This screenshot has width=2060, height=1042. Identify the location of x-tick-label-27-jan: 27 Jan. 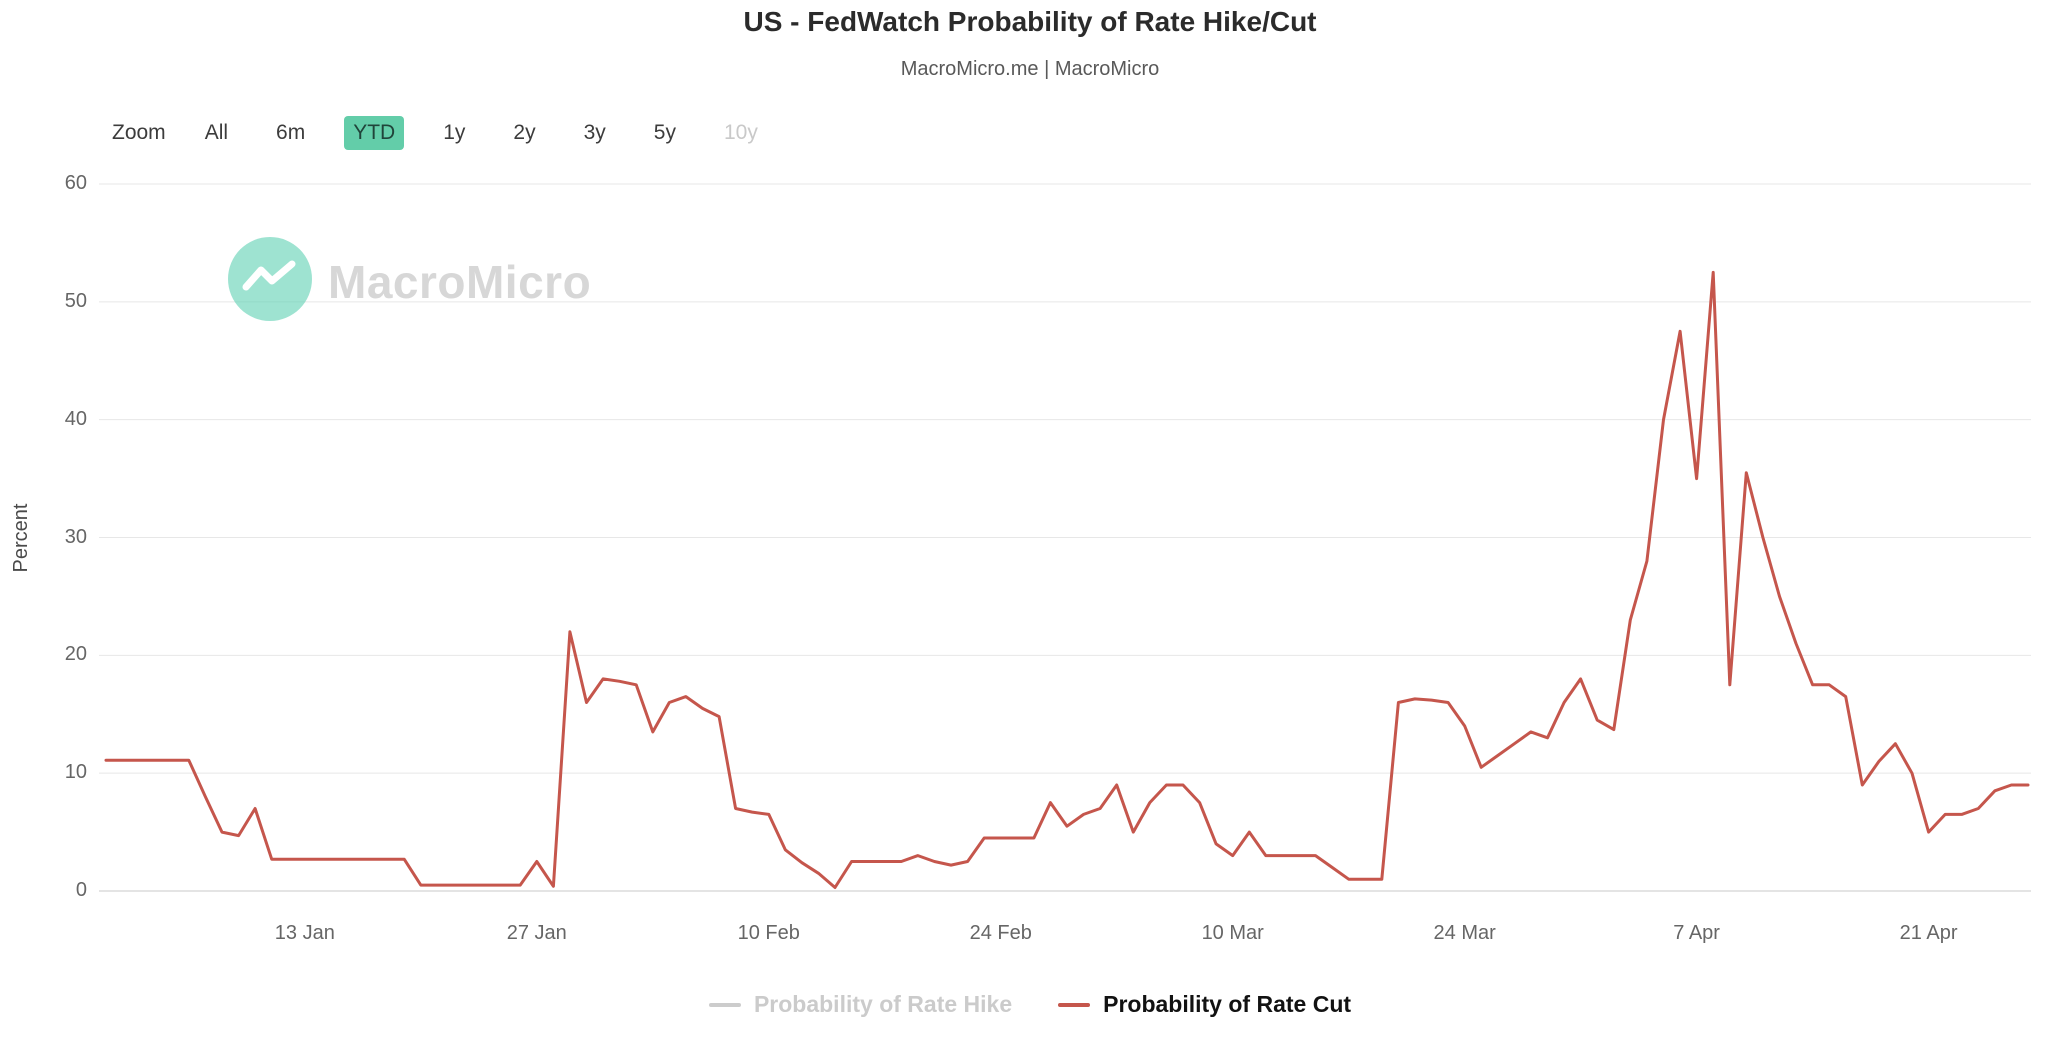
(536, 933).